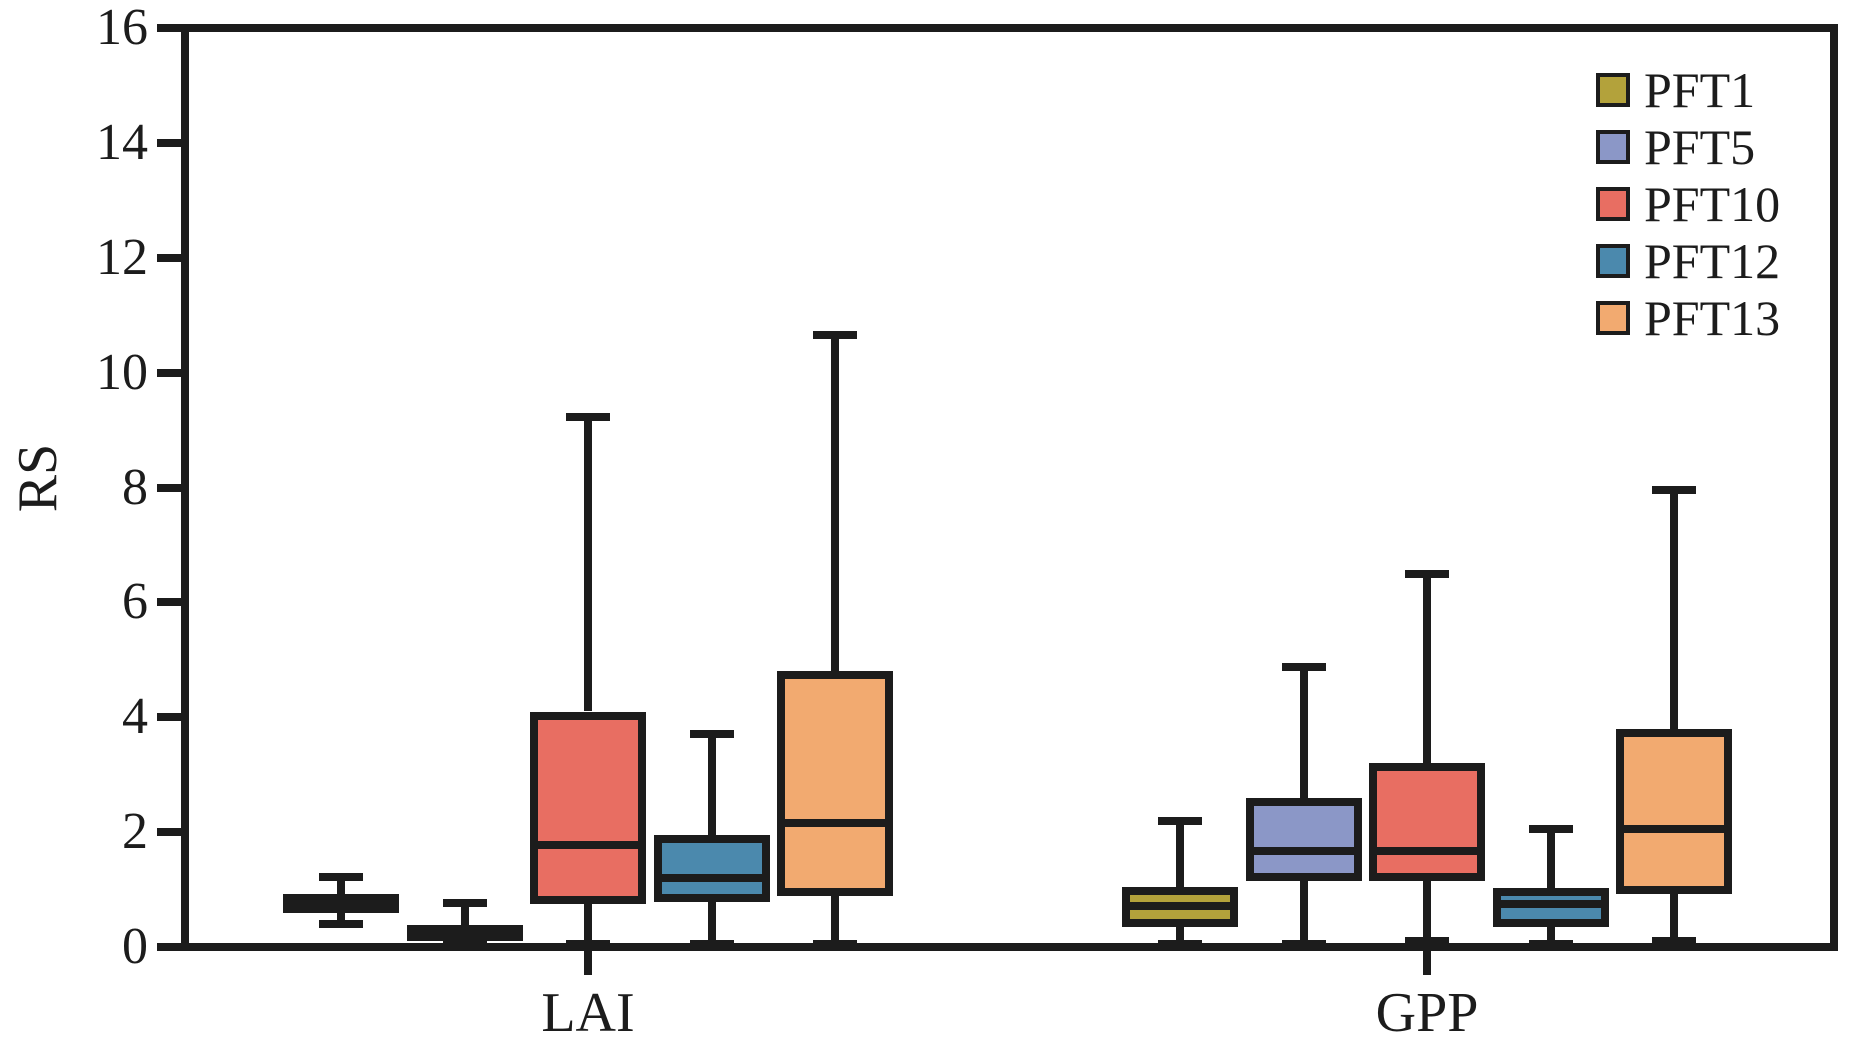  I want to click on GPP-PFT1-median, so click(1180, 905).